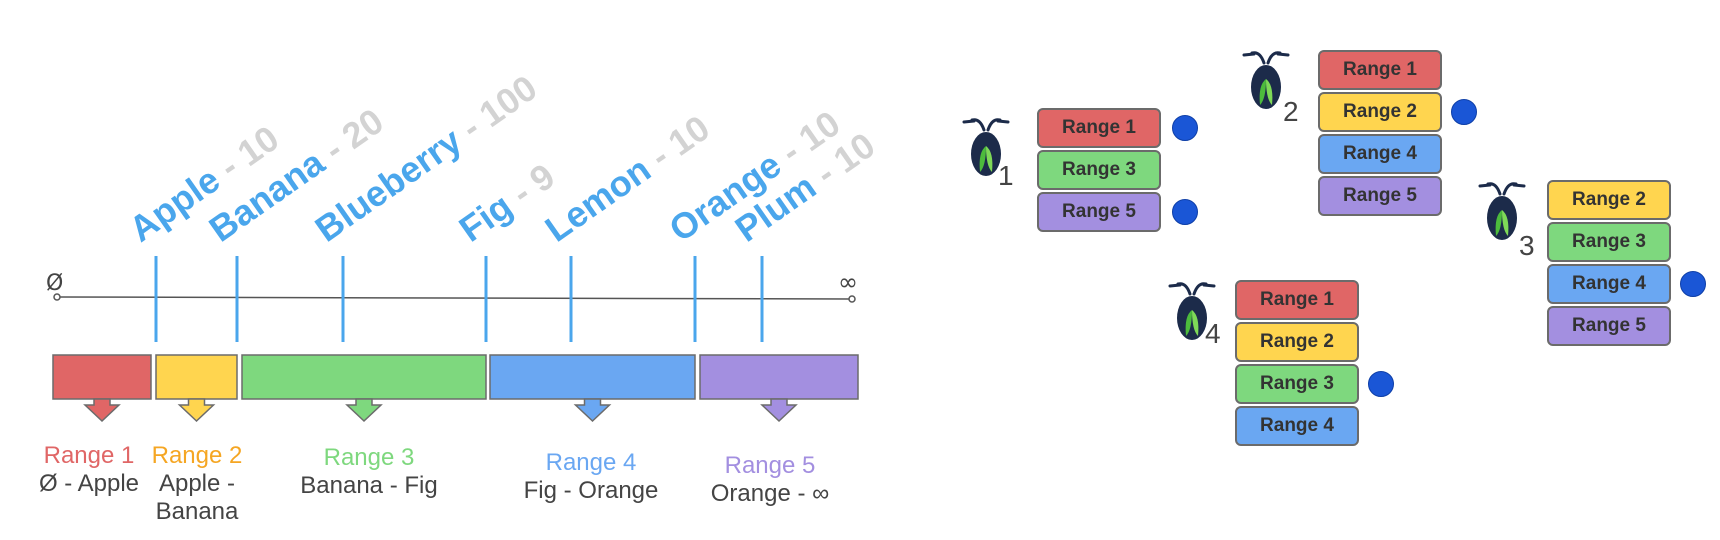 This screenshot has height=540, width=1720. What do you see at coordinates (57, 297) in the screenshot?
I see `axis-start-marker` at bounding box center [57, 297].